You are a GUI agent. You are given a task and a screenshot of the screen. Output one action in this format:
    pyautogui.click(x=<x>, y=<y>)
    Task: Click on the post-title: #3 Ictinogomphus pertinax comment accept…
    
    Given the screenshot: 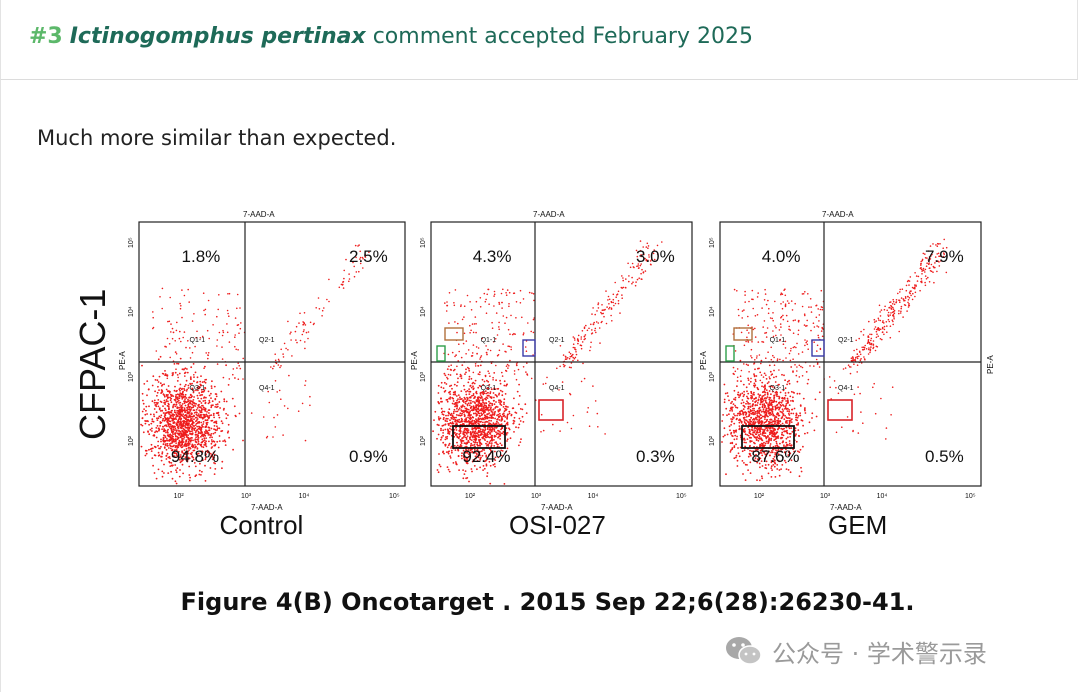 What is the action you would take?
    pyautogui.click(x=391, y=36)
    